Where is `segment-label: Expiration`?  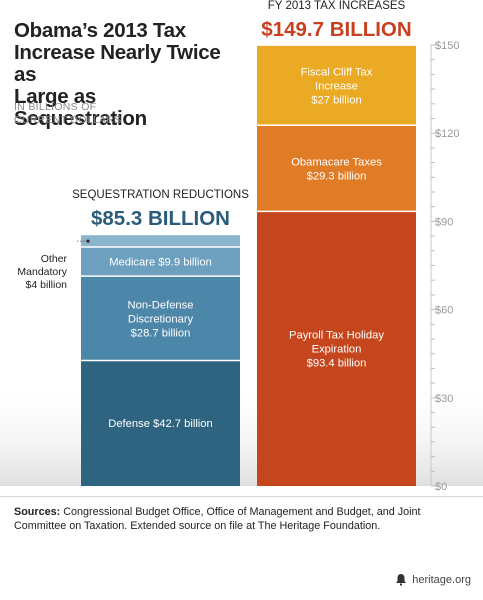
segment-label: Expiration is located at coordinates (337, 350).